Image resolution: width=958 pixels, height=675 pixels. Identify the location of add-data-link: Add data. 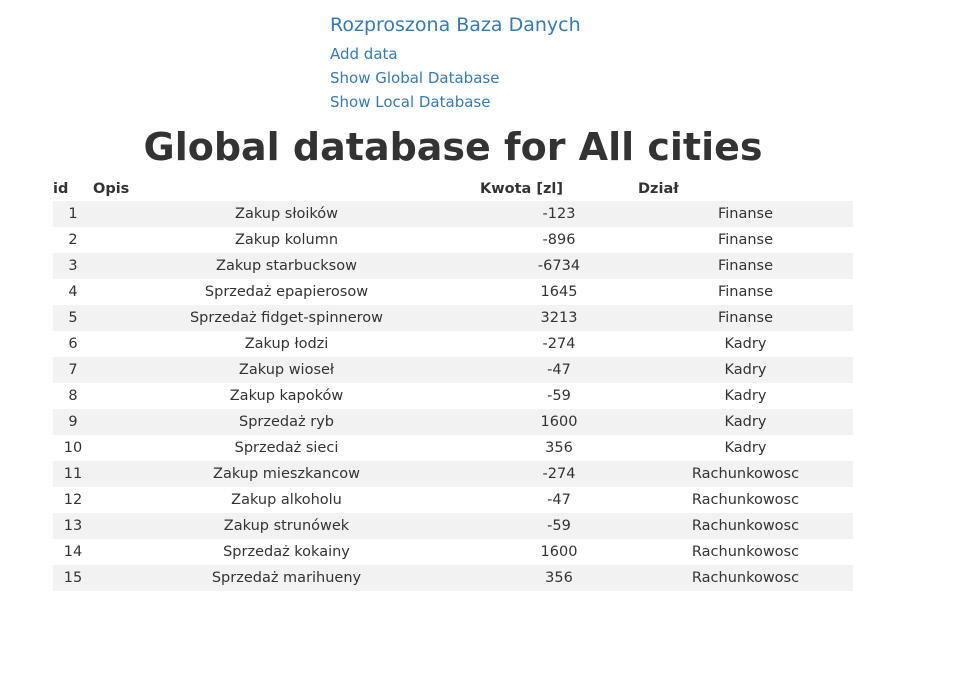
(364, 54).